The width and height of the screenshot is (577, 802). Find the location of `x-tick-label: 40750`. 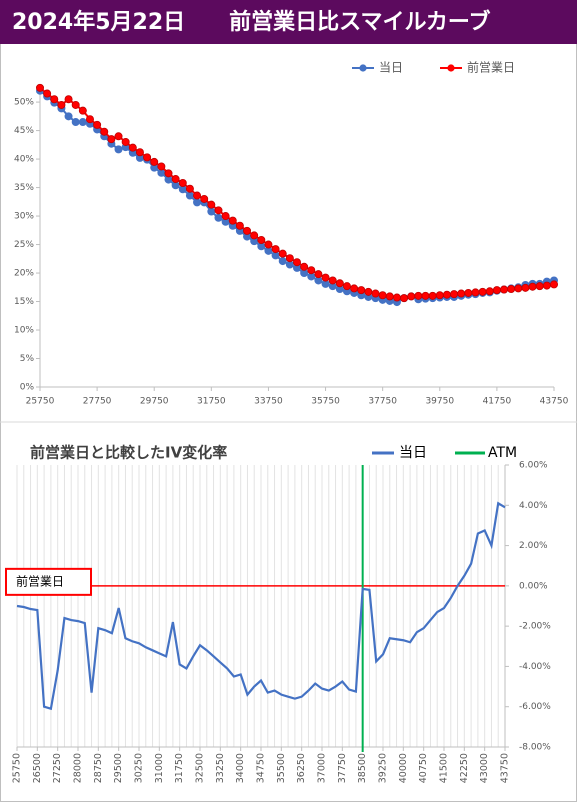

x-tick-label: 40750 is located at coordinates (423, 768).